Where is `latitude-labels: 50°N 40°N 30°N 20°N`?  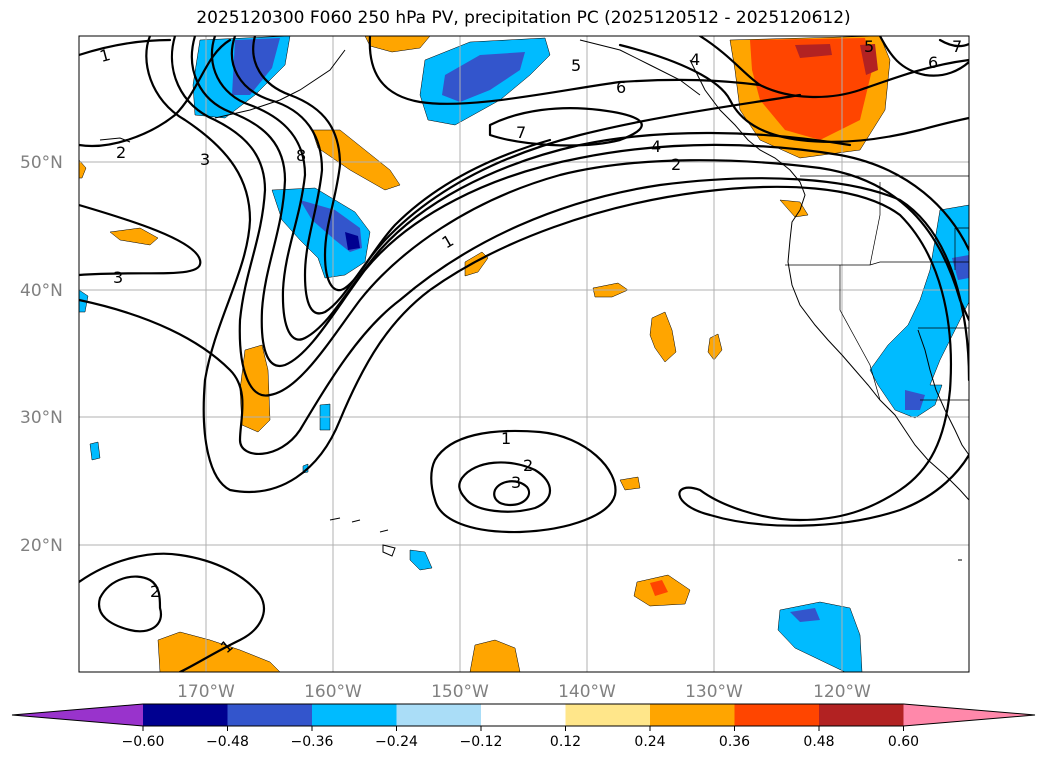 latitude-labels: 50°N 40°N 30°N 20°N is located at coordinates (41, 354).